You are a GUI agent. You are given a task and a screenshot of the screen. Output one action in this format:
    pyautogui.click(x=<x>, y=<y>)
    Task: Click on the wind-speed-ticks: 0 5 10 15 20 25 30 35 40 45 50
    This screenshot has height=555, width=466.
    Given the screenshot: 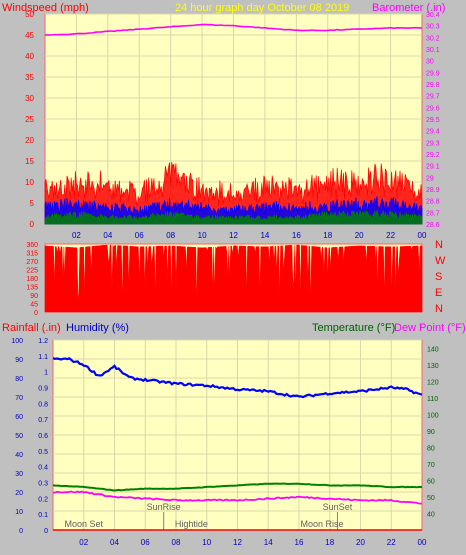 What is the action you would take?
    pyautogui.click(x=29, y=119)
    